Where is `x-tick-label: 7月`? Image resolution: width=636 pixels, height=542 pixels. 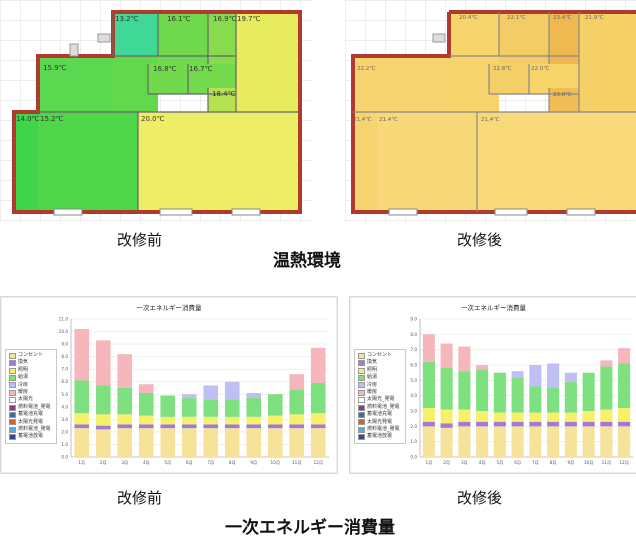 x-tick-label: 7月 is located at coordinates (535, 463).